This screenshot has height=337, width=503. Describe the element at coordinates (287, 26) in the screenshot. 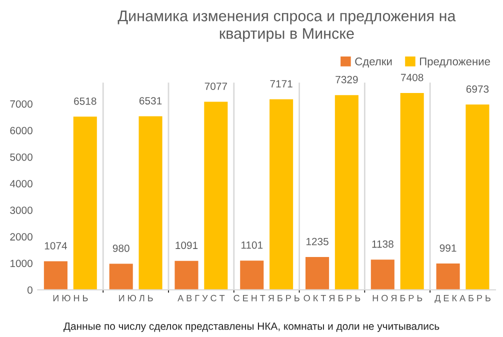

I see `chart-title: Динамика изменения спроса и предложения на квартиры в Минске` at that location.